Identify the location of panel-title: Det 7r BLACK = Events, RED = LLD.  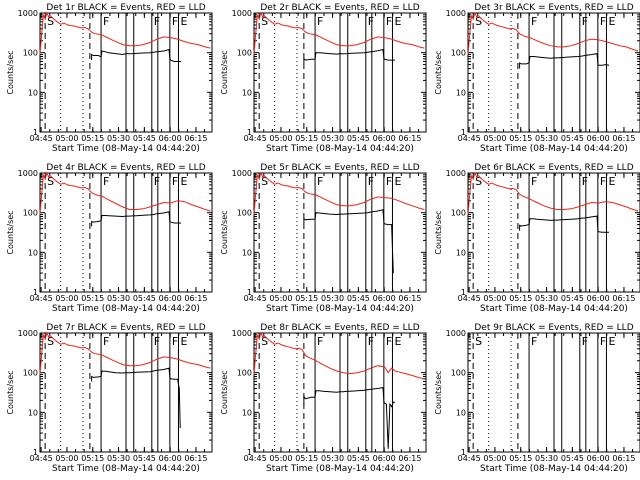
(125, 328).